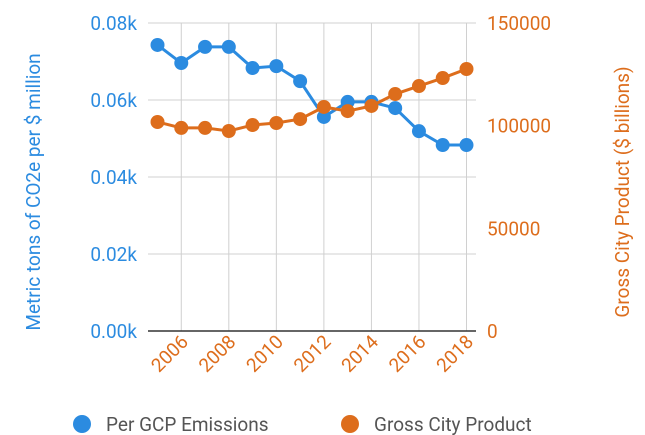  What do you see at coordinates (622, 191) in the screenshot?
I see `y2-axis-title: Gross City Product ($ billions)` at bounding box center [622, 191].